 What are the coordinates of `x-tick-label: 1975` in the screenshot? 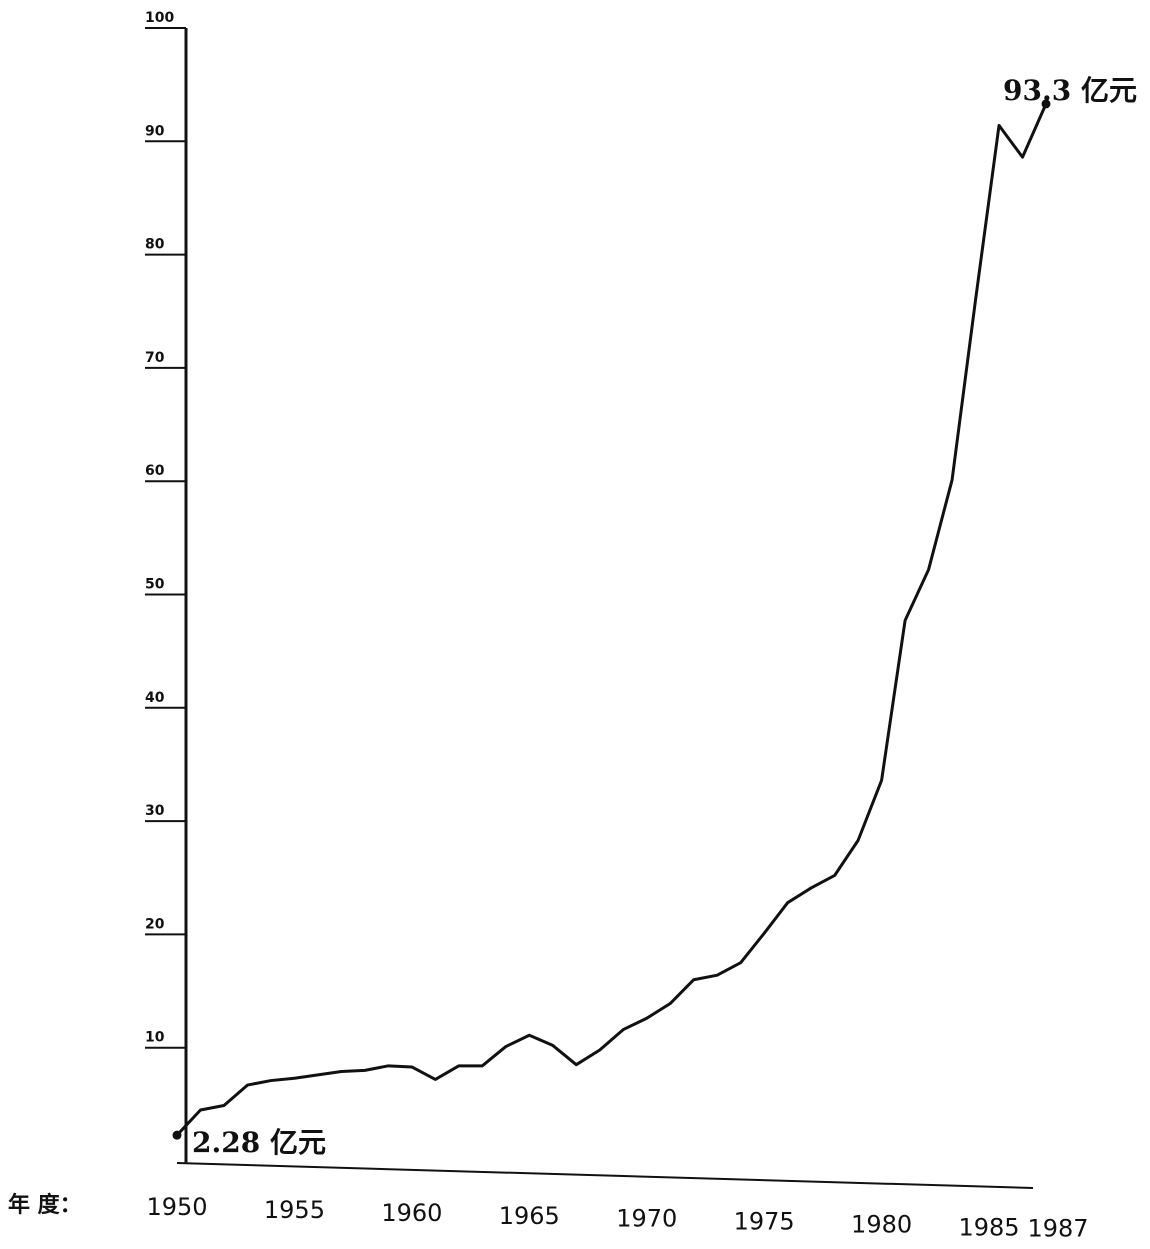 It's located at (764, 1222).